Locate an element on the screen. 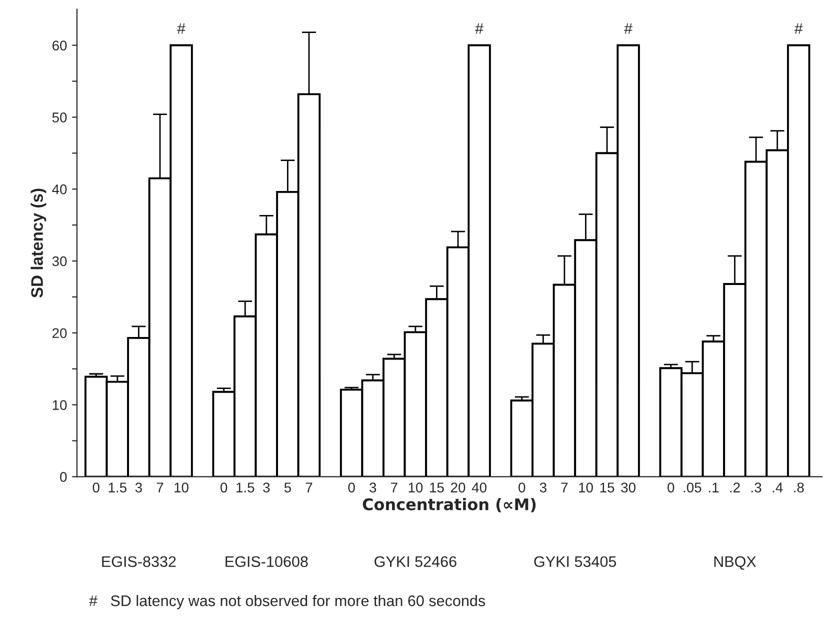  x-axis-title: Concentration (∝M) is located at coordinates (449, 505).